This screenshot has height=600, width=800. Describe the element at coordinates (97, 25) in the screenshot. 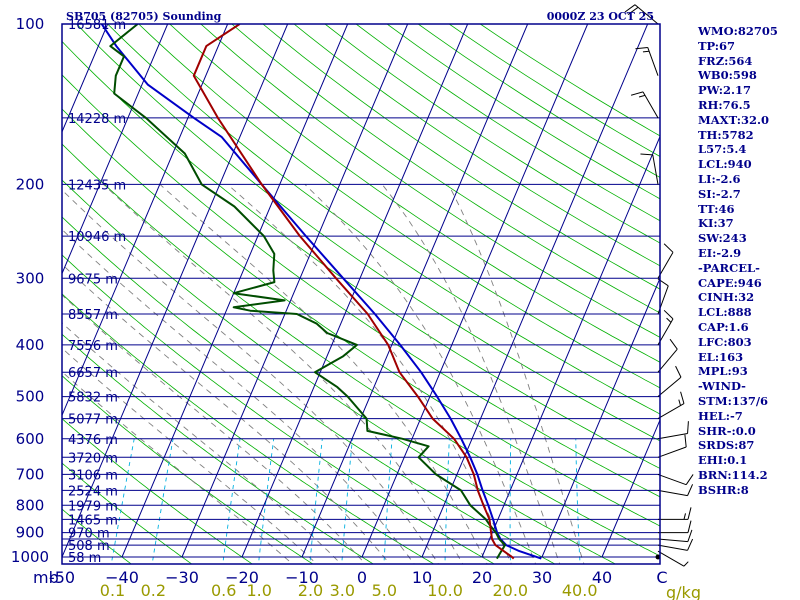

I see `height-label: 16581 m` at that location.